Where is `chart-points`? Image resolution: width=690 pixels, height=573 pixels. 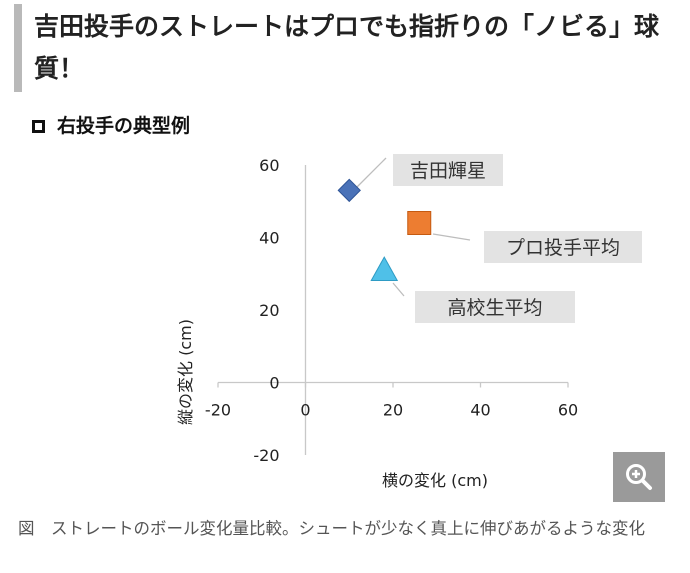 chart-points is located at coordinates (384, 230).